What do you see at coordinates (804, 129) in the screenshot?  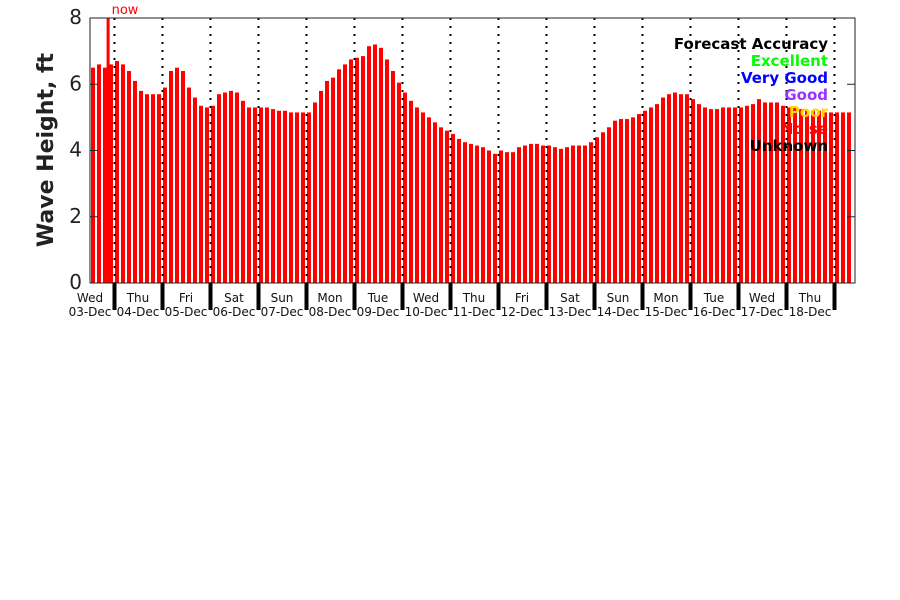 I see `legend-entry: Noise` at bounding box center [804, 129].